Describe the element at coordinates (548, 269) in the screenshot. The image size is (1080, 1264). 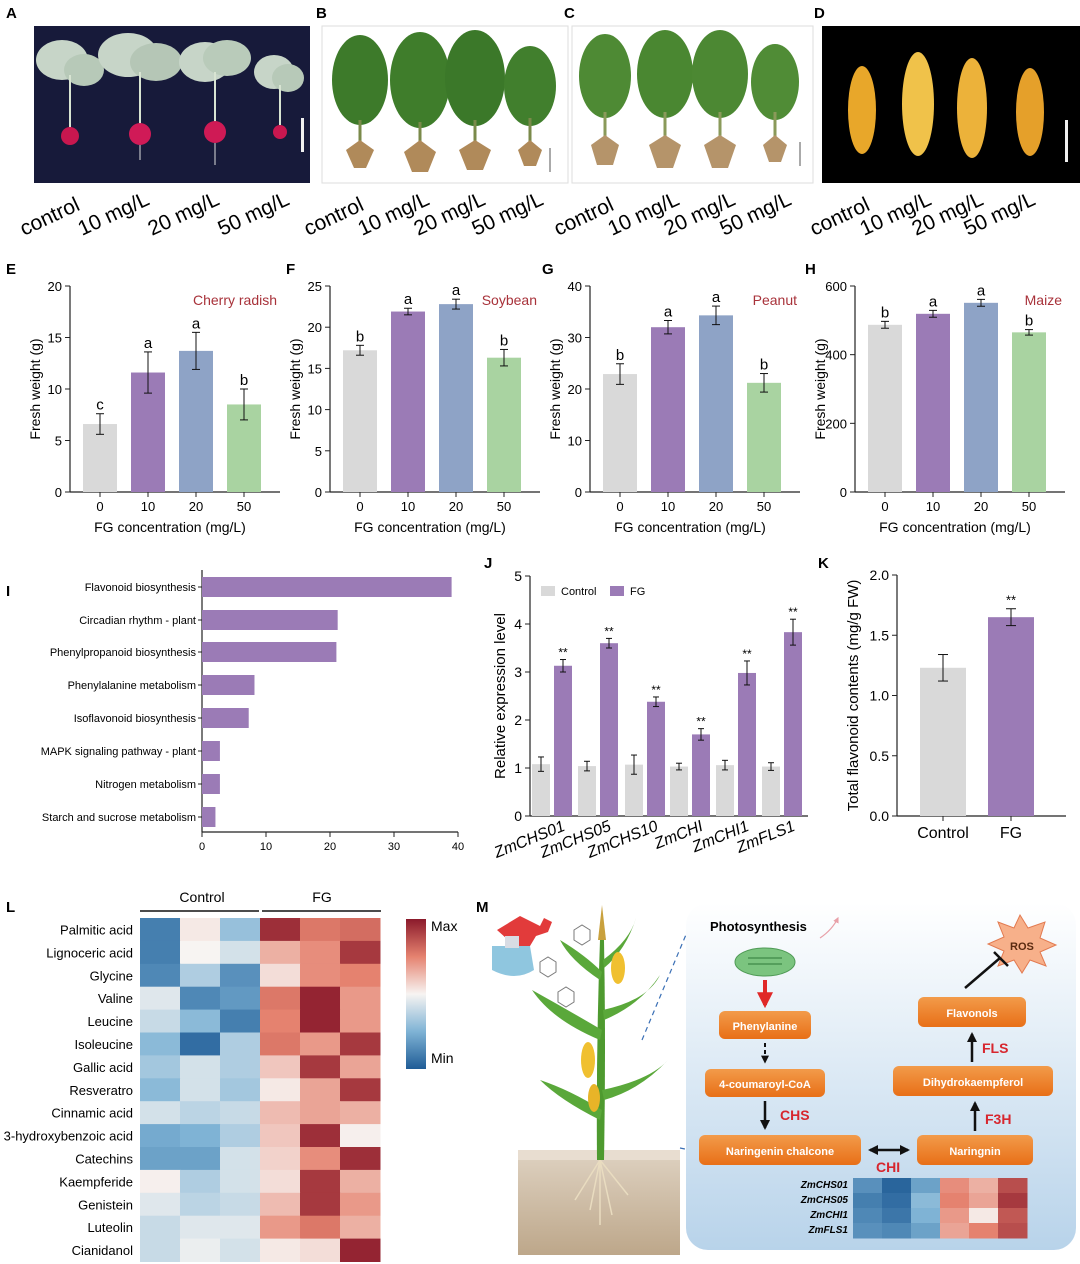
I see `panel-letter: G` at that location.